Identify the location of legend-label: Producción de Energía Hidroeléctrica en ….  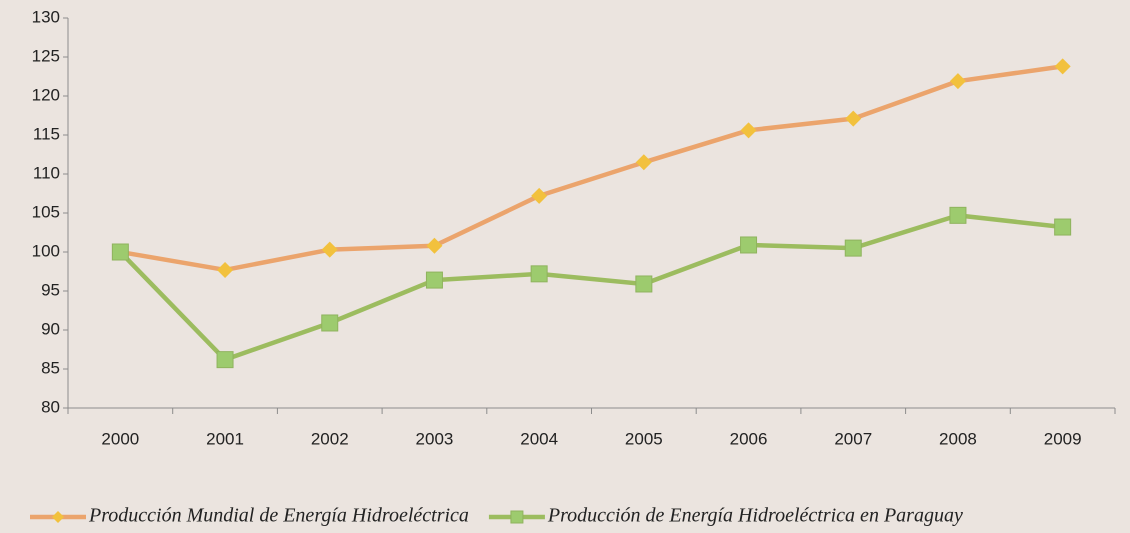
(755, 516).